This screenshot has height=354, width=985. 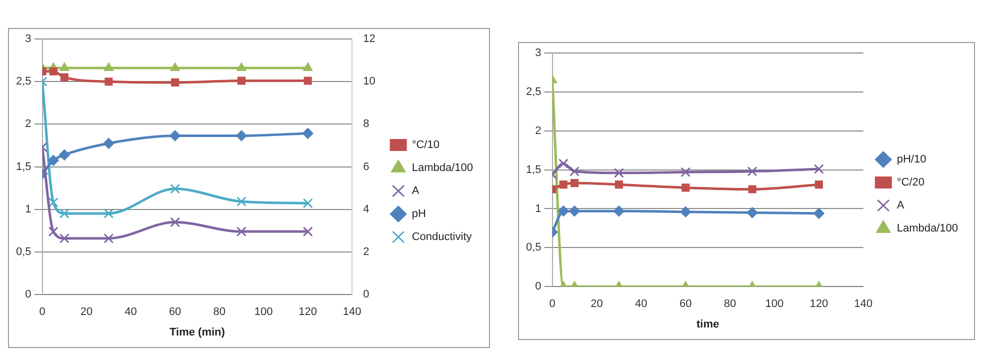 What do you see at coordinates (369, 82) in the screenshot?
I see `y2-tick-label: 10` at bounding box center [369, 82].